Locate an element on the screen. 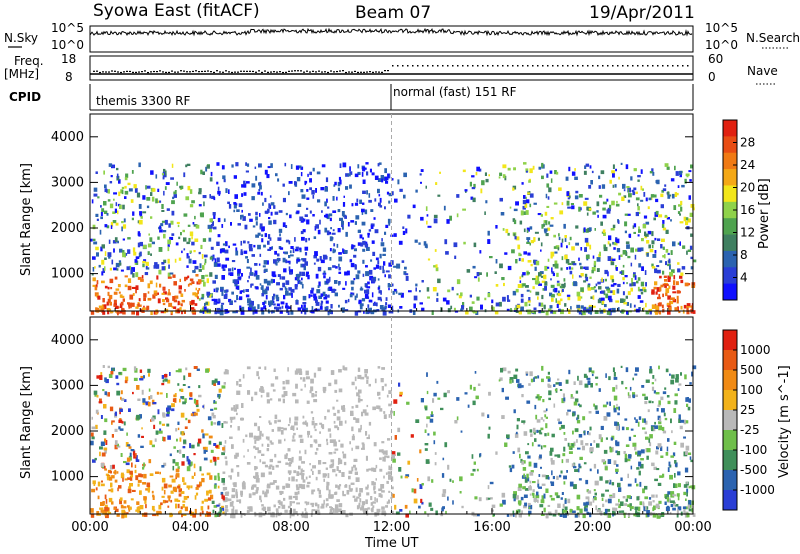 The height and width of the screenshot is (554, 800). x-axis-label: Time UT is located at coordinates (392, 543).